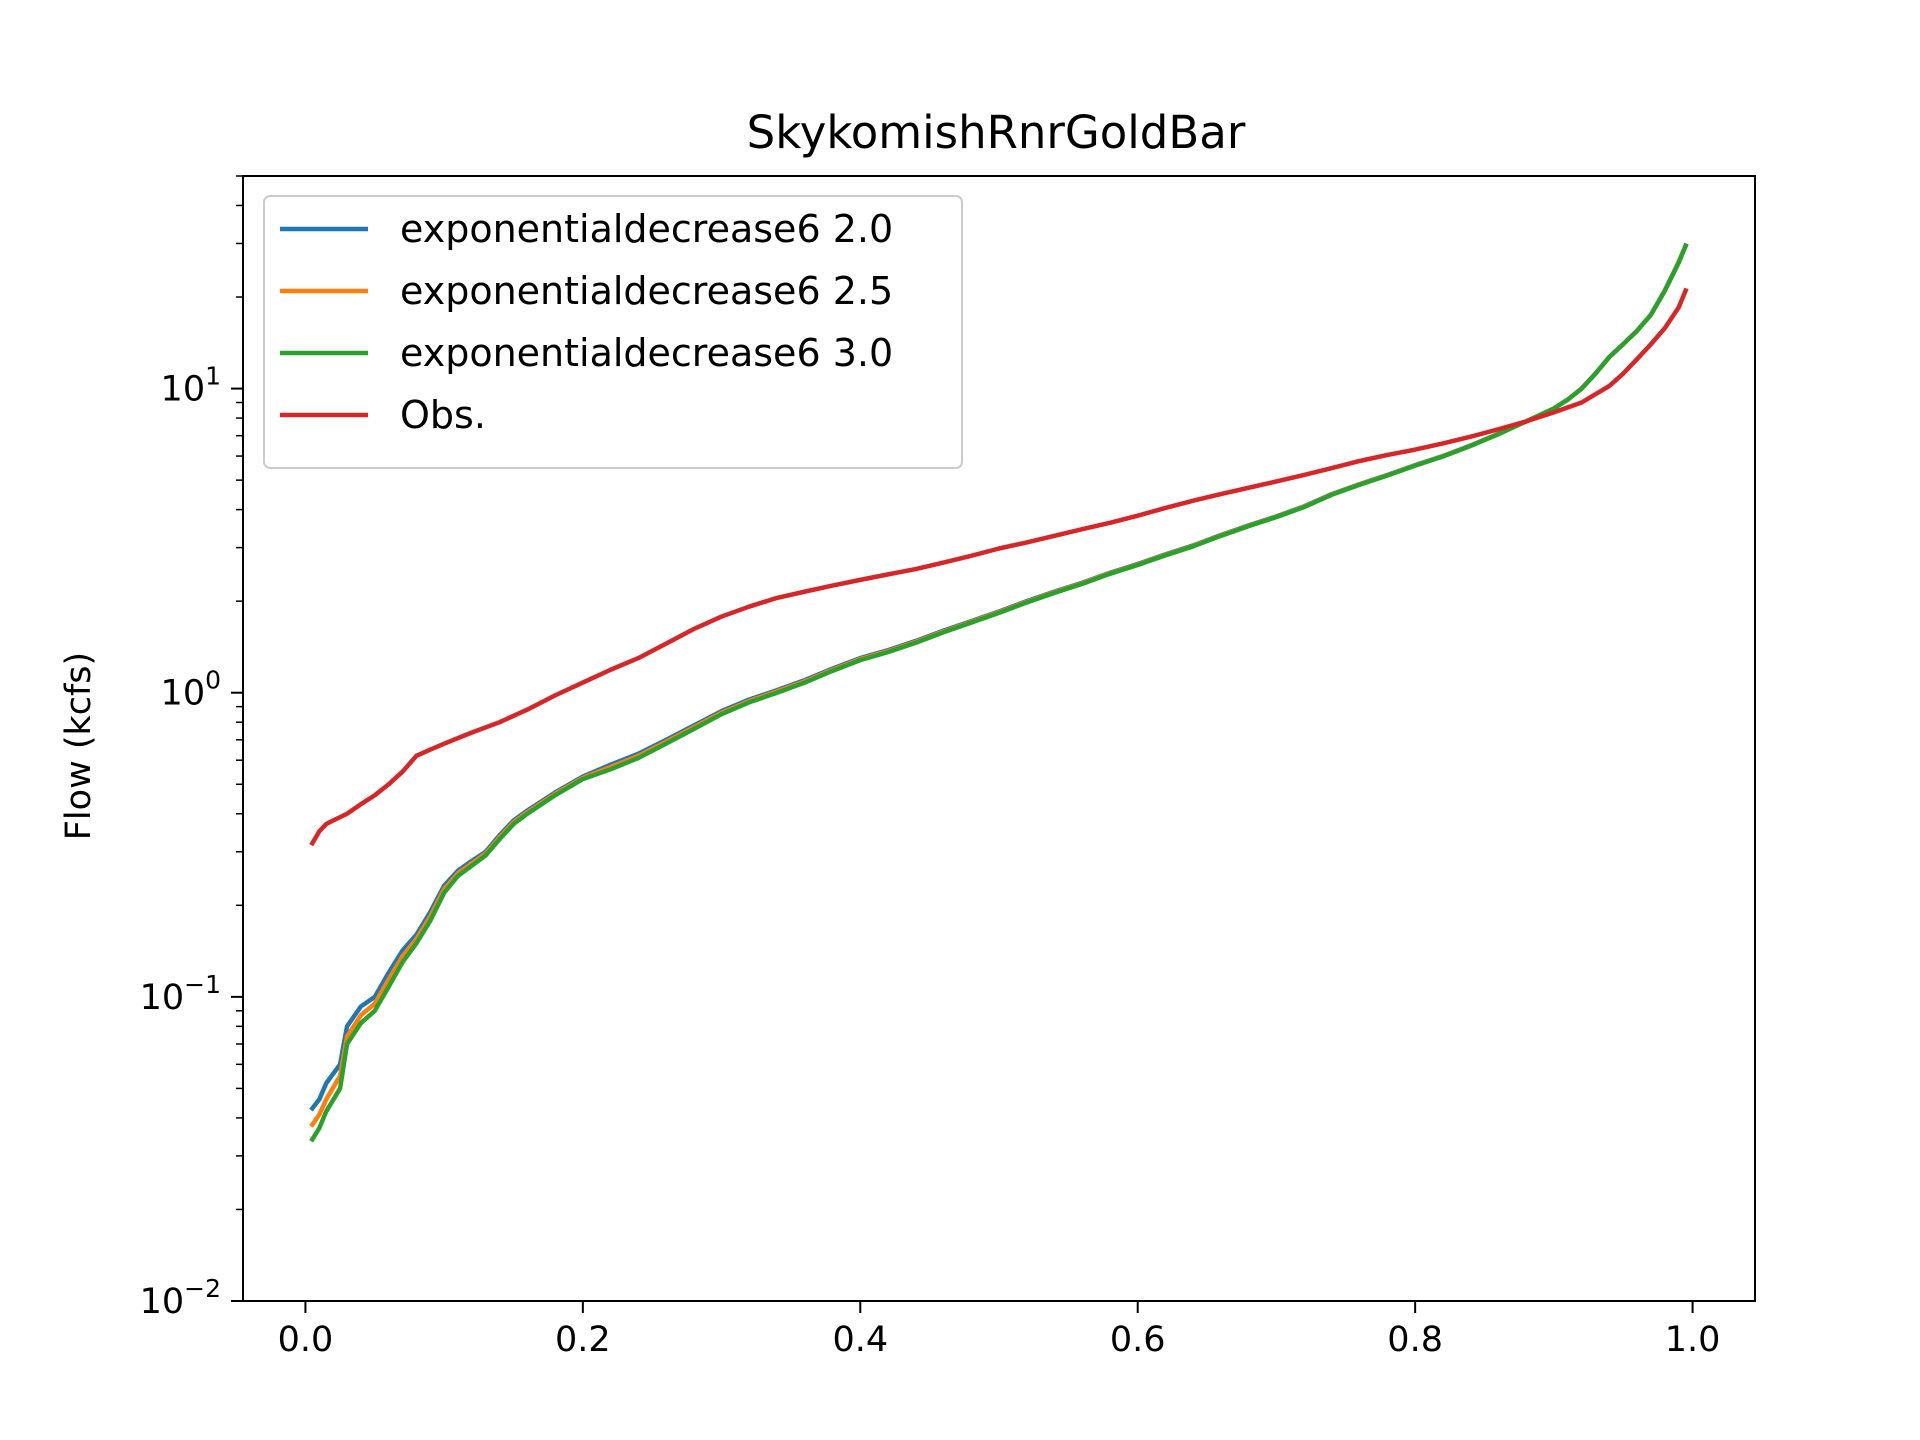 The width and height of the screenshot is (1920, 1440). Describe the element at coordinates (583, 1340) in the screenshot. I see `x-tick-label: 0.2` at that location.